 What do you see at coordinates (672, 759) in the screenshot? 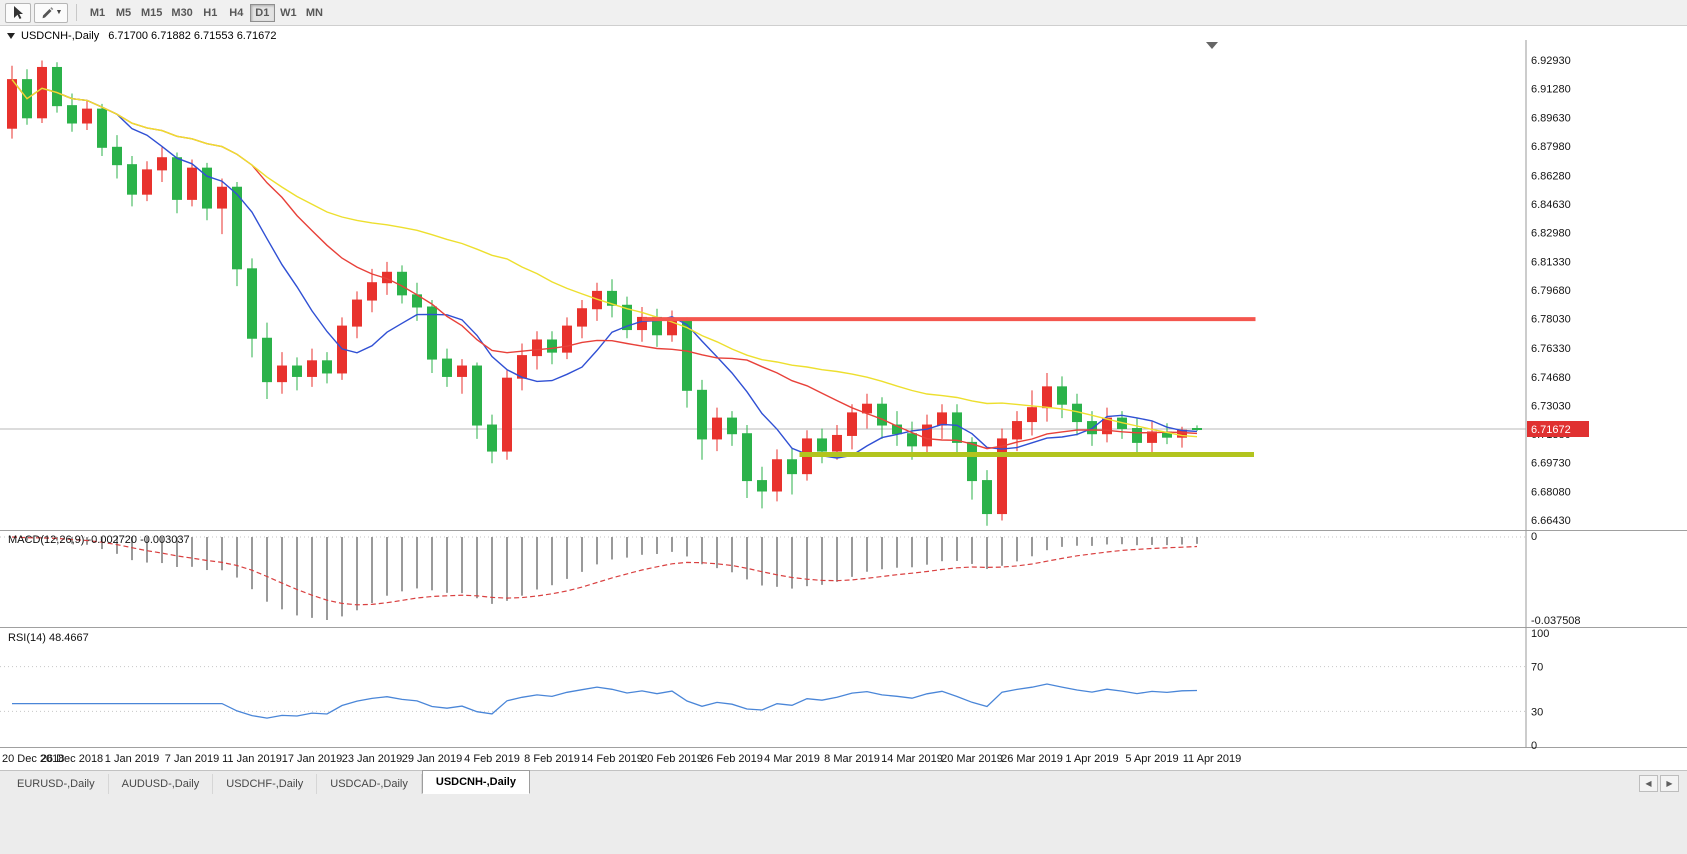
I see `date-axis-label: 20 Feb 2019` at bounding box center [672, 759].